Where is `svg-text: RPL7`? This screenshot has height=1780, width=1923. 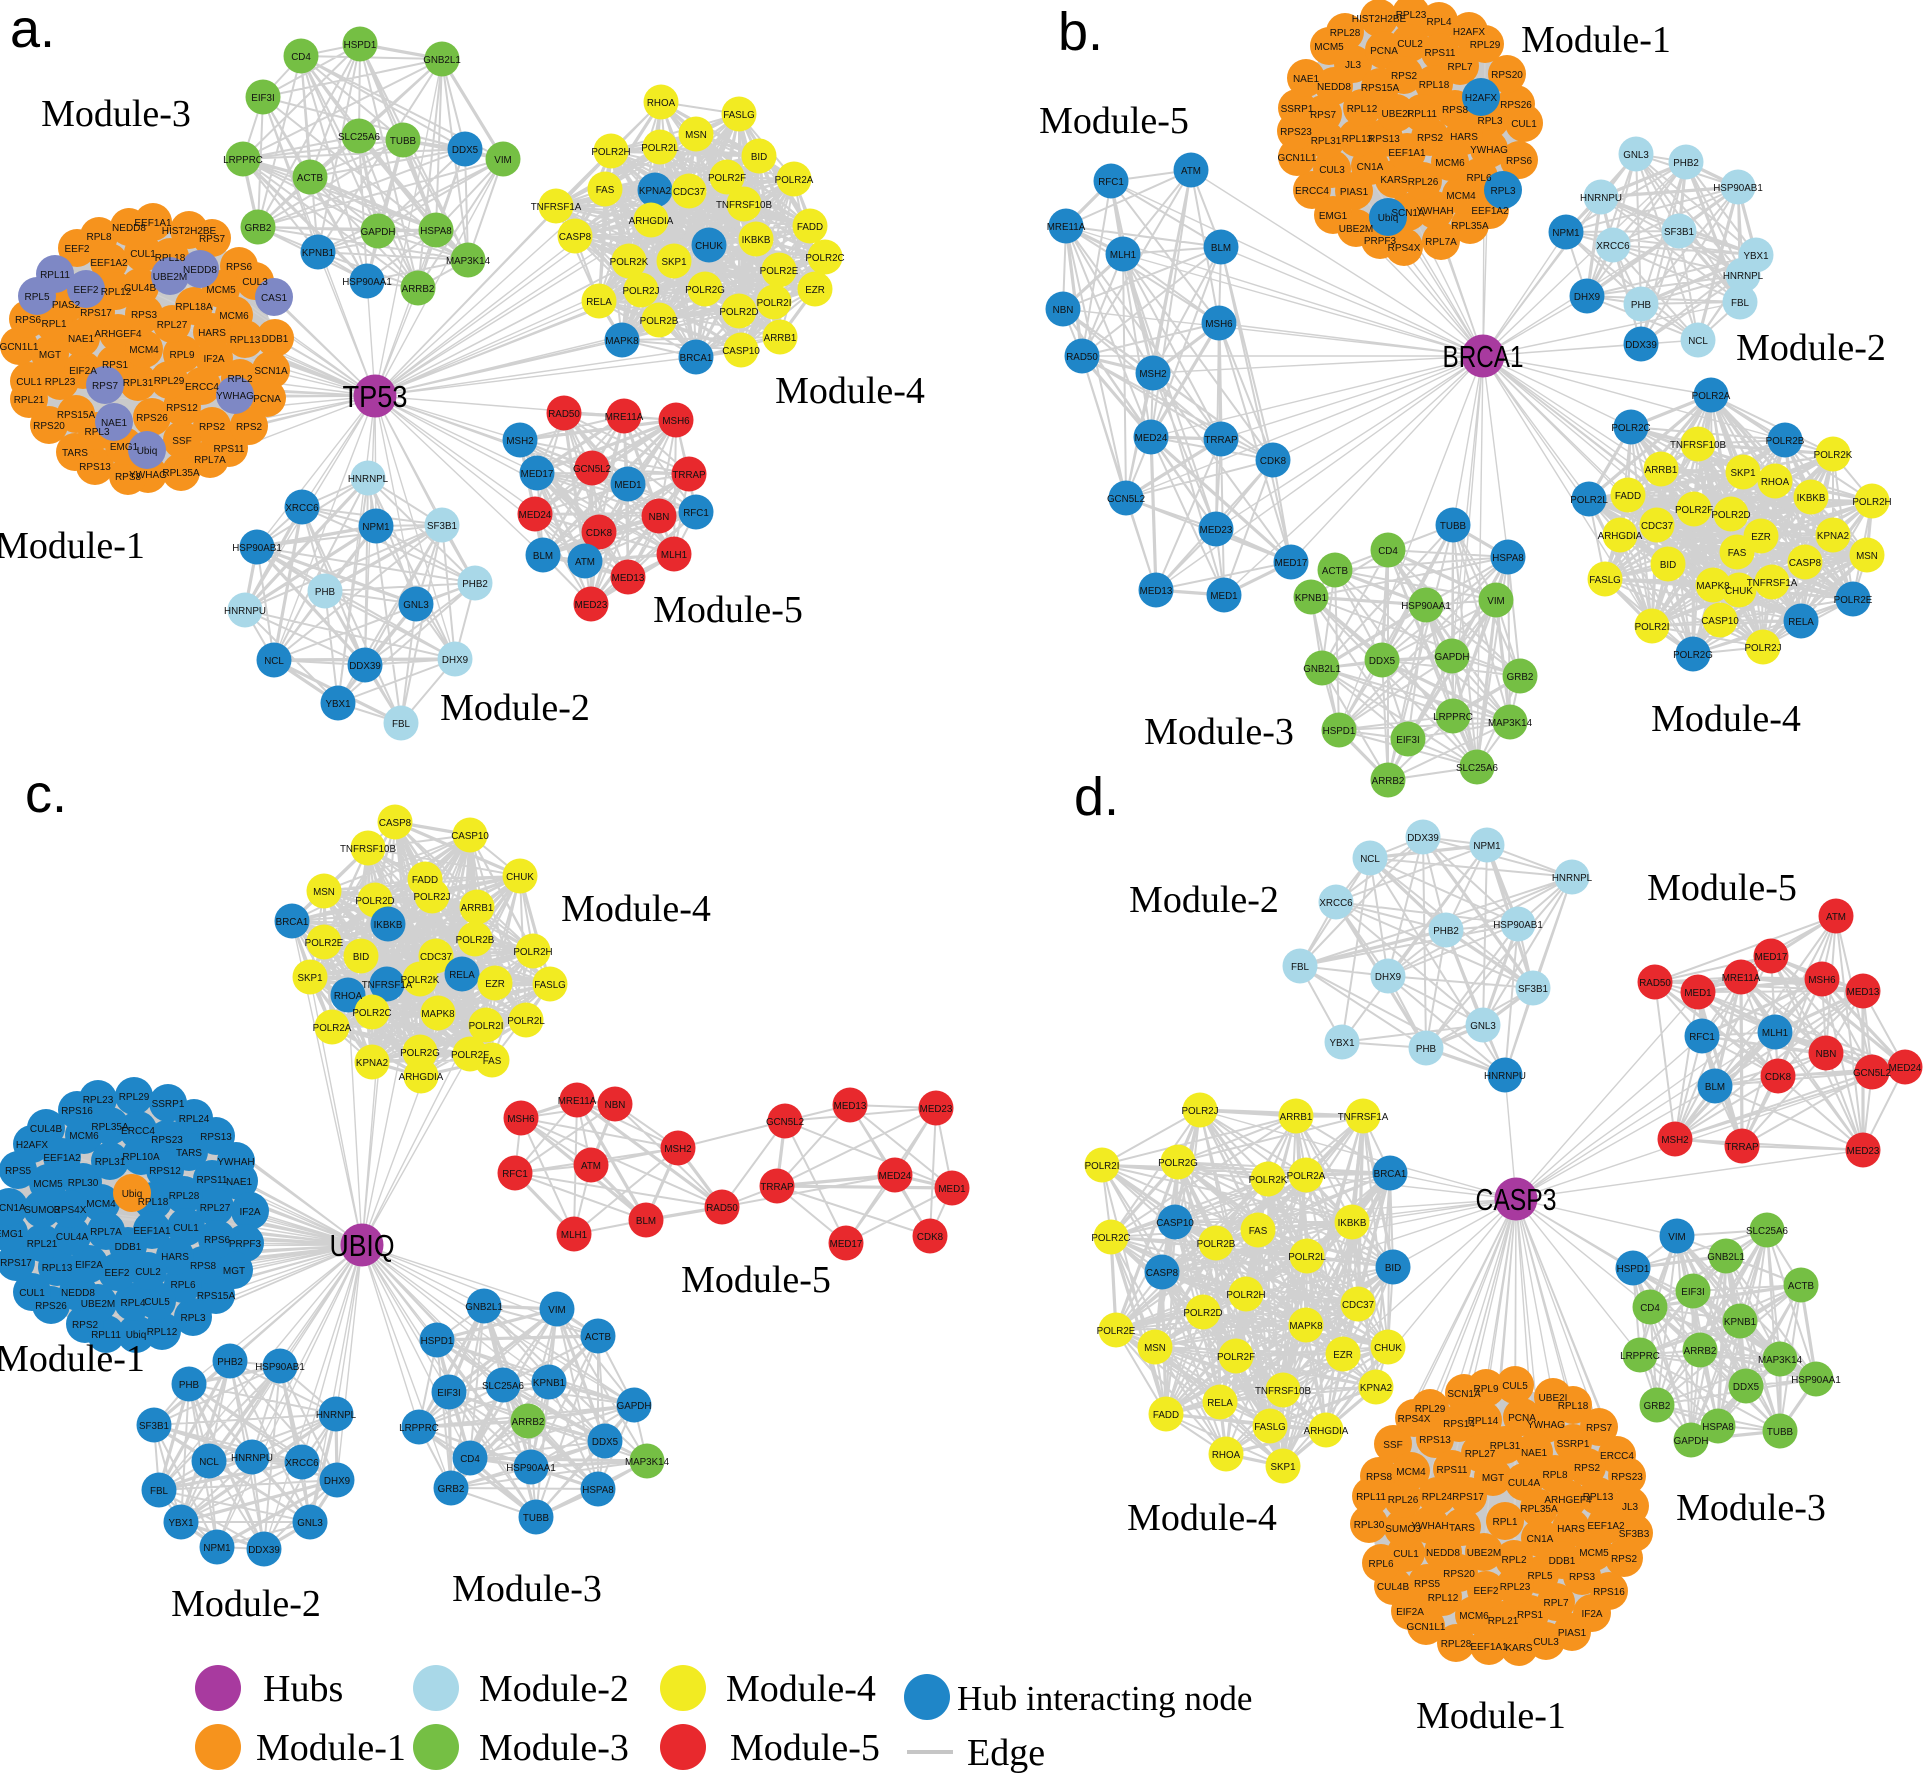
svg-text: RPL7 is located at coordinates (1555, 1603).